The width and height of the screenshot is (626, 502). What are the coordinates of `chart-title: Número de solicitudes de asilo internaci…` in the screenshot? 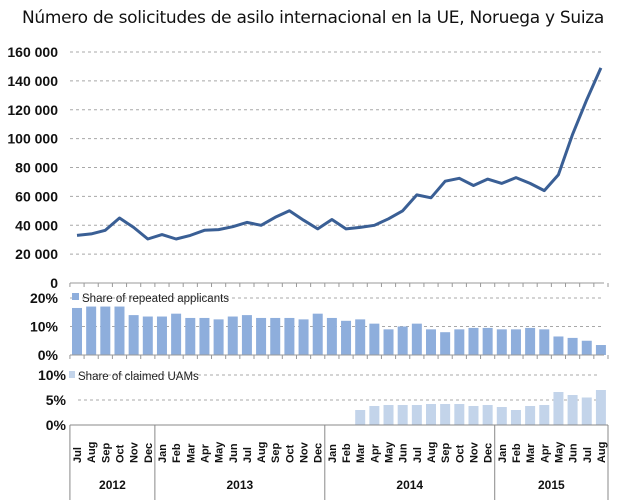 It's located at (312, 18).